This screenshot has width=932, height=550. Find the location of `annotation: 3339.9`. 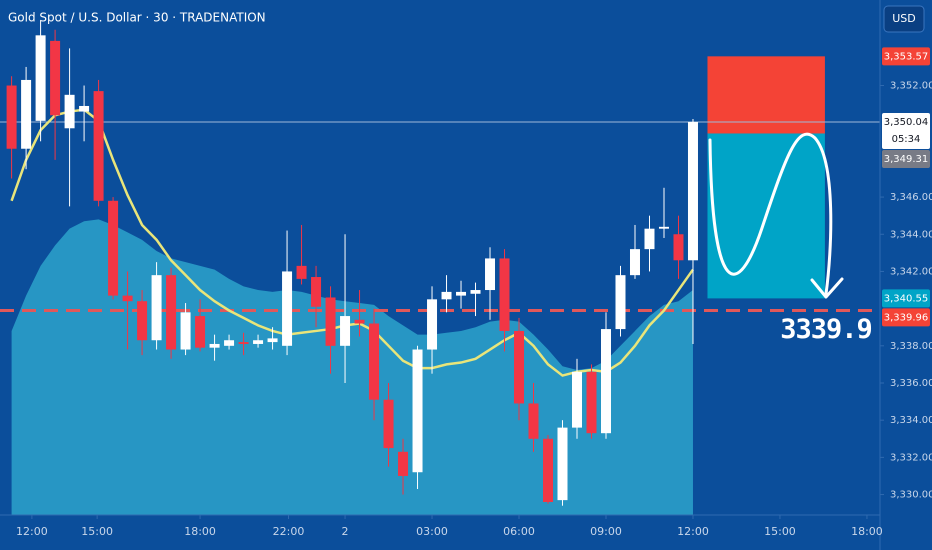

annotation: 3339.9 is located at coordinates (826, 329).